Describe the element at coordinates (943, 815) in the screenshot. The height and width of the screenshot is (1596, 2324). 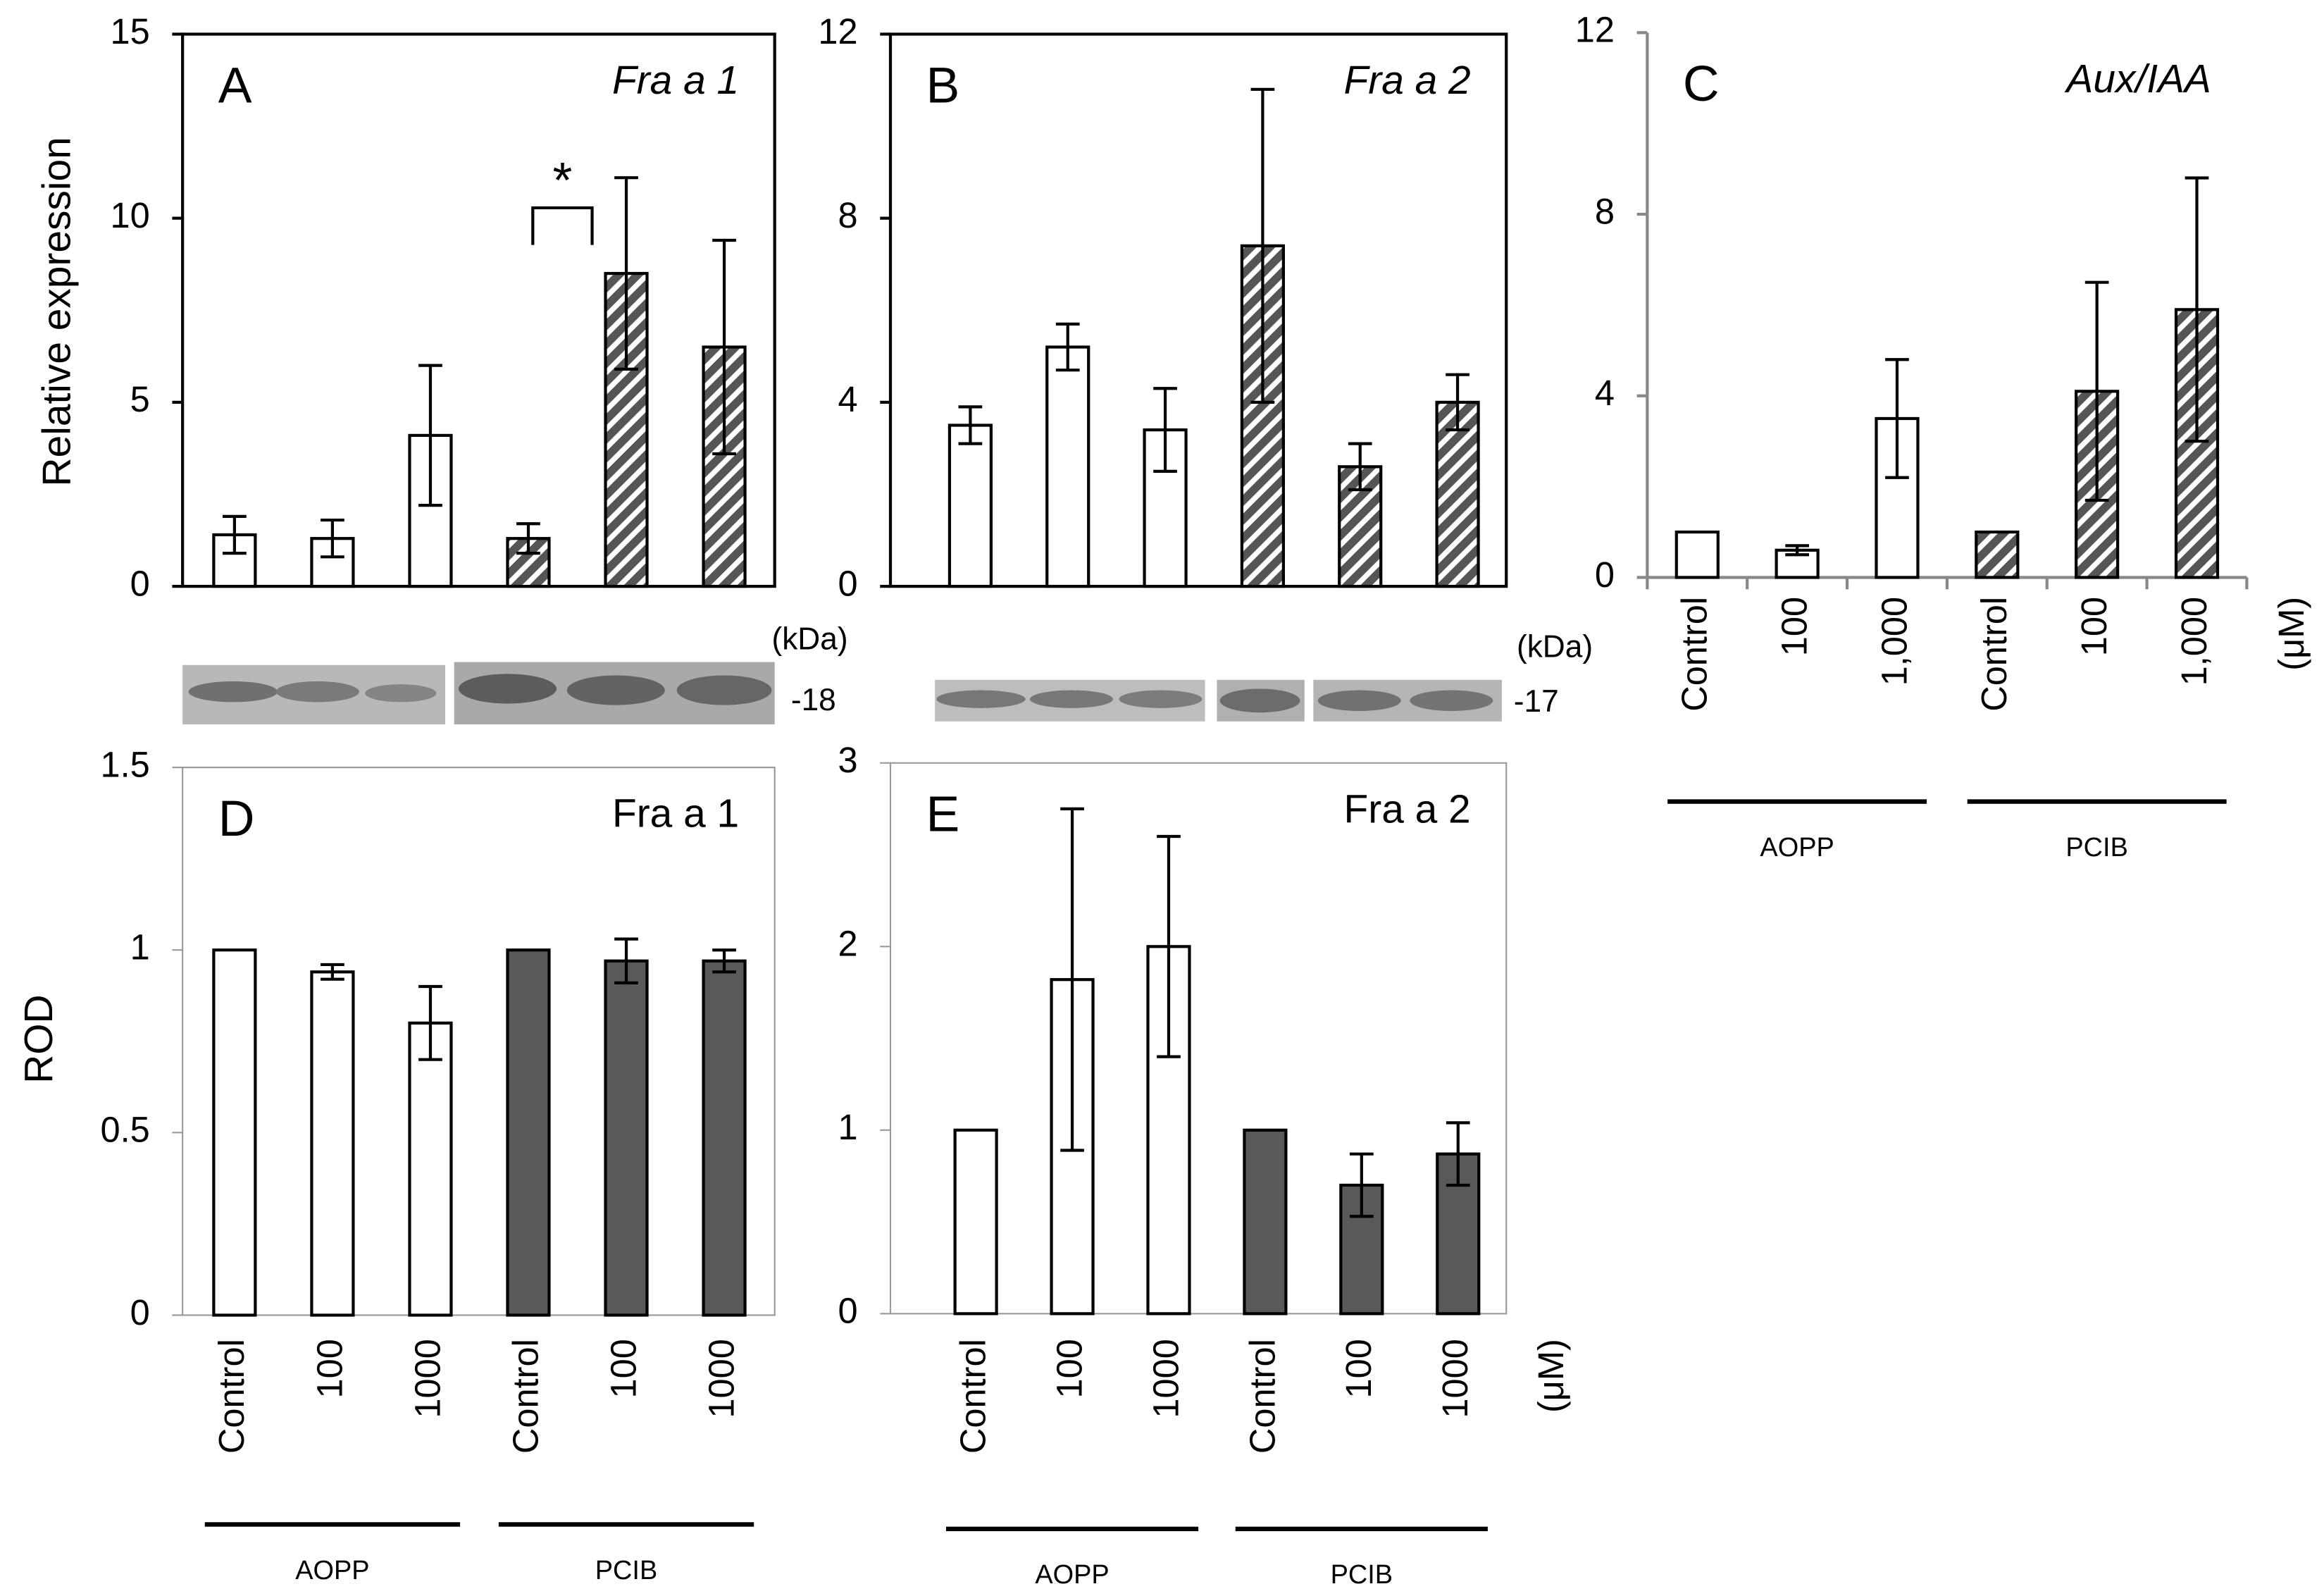
I see `panel-label: E` at that location.